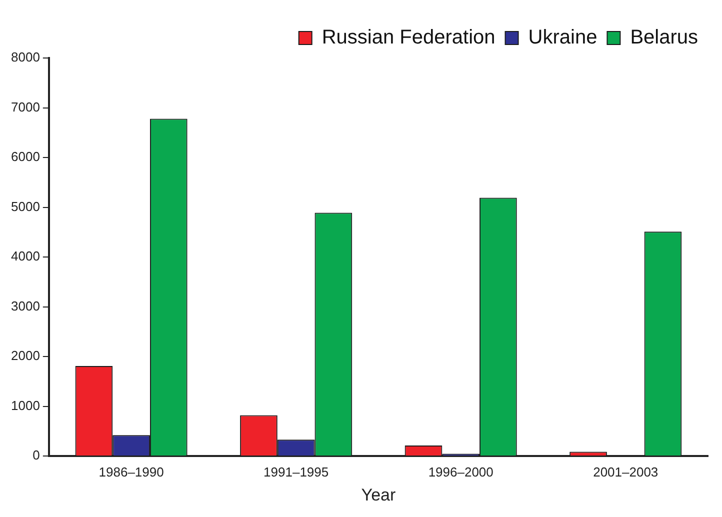 The height and width of the screenshot is (517, 722). What do you see at coordinates (25, 256) in the screenshot?
I see `y-tick-label: 4000` at bounding box center [25, 256].